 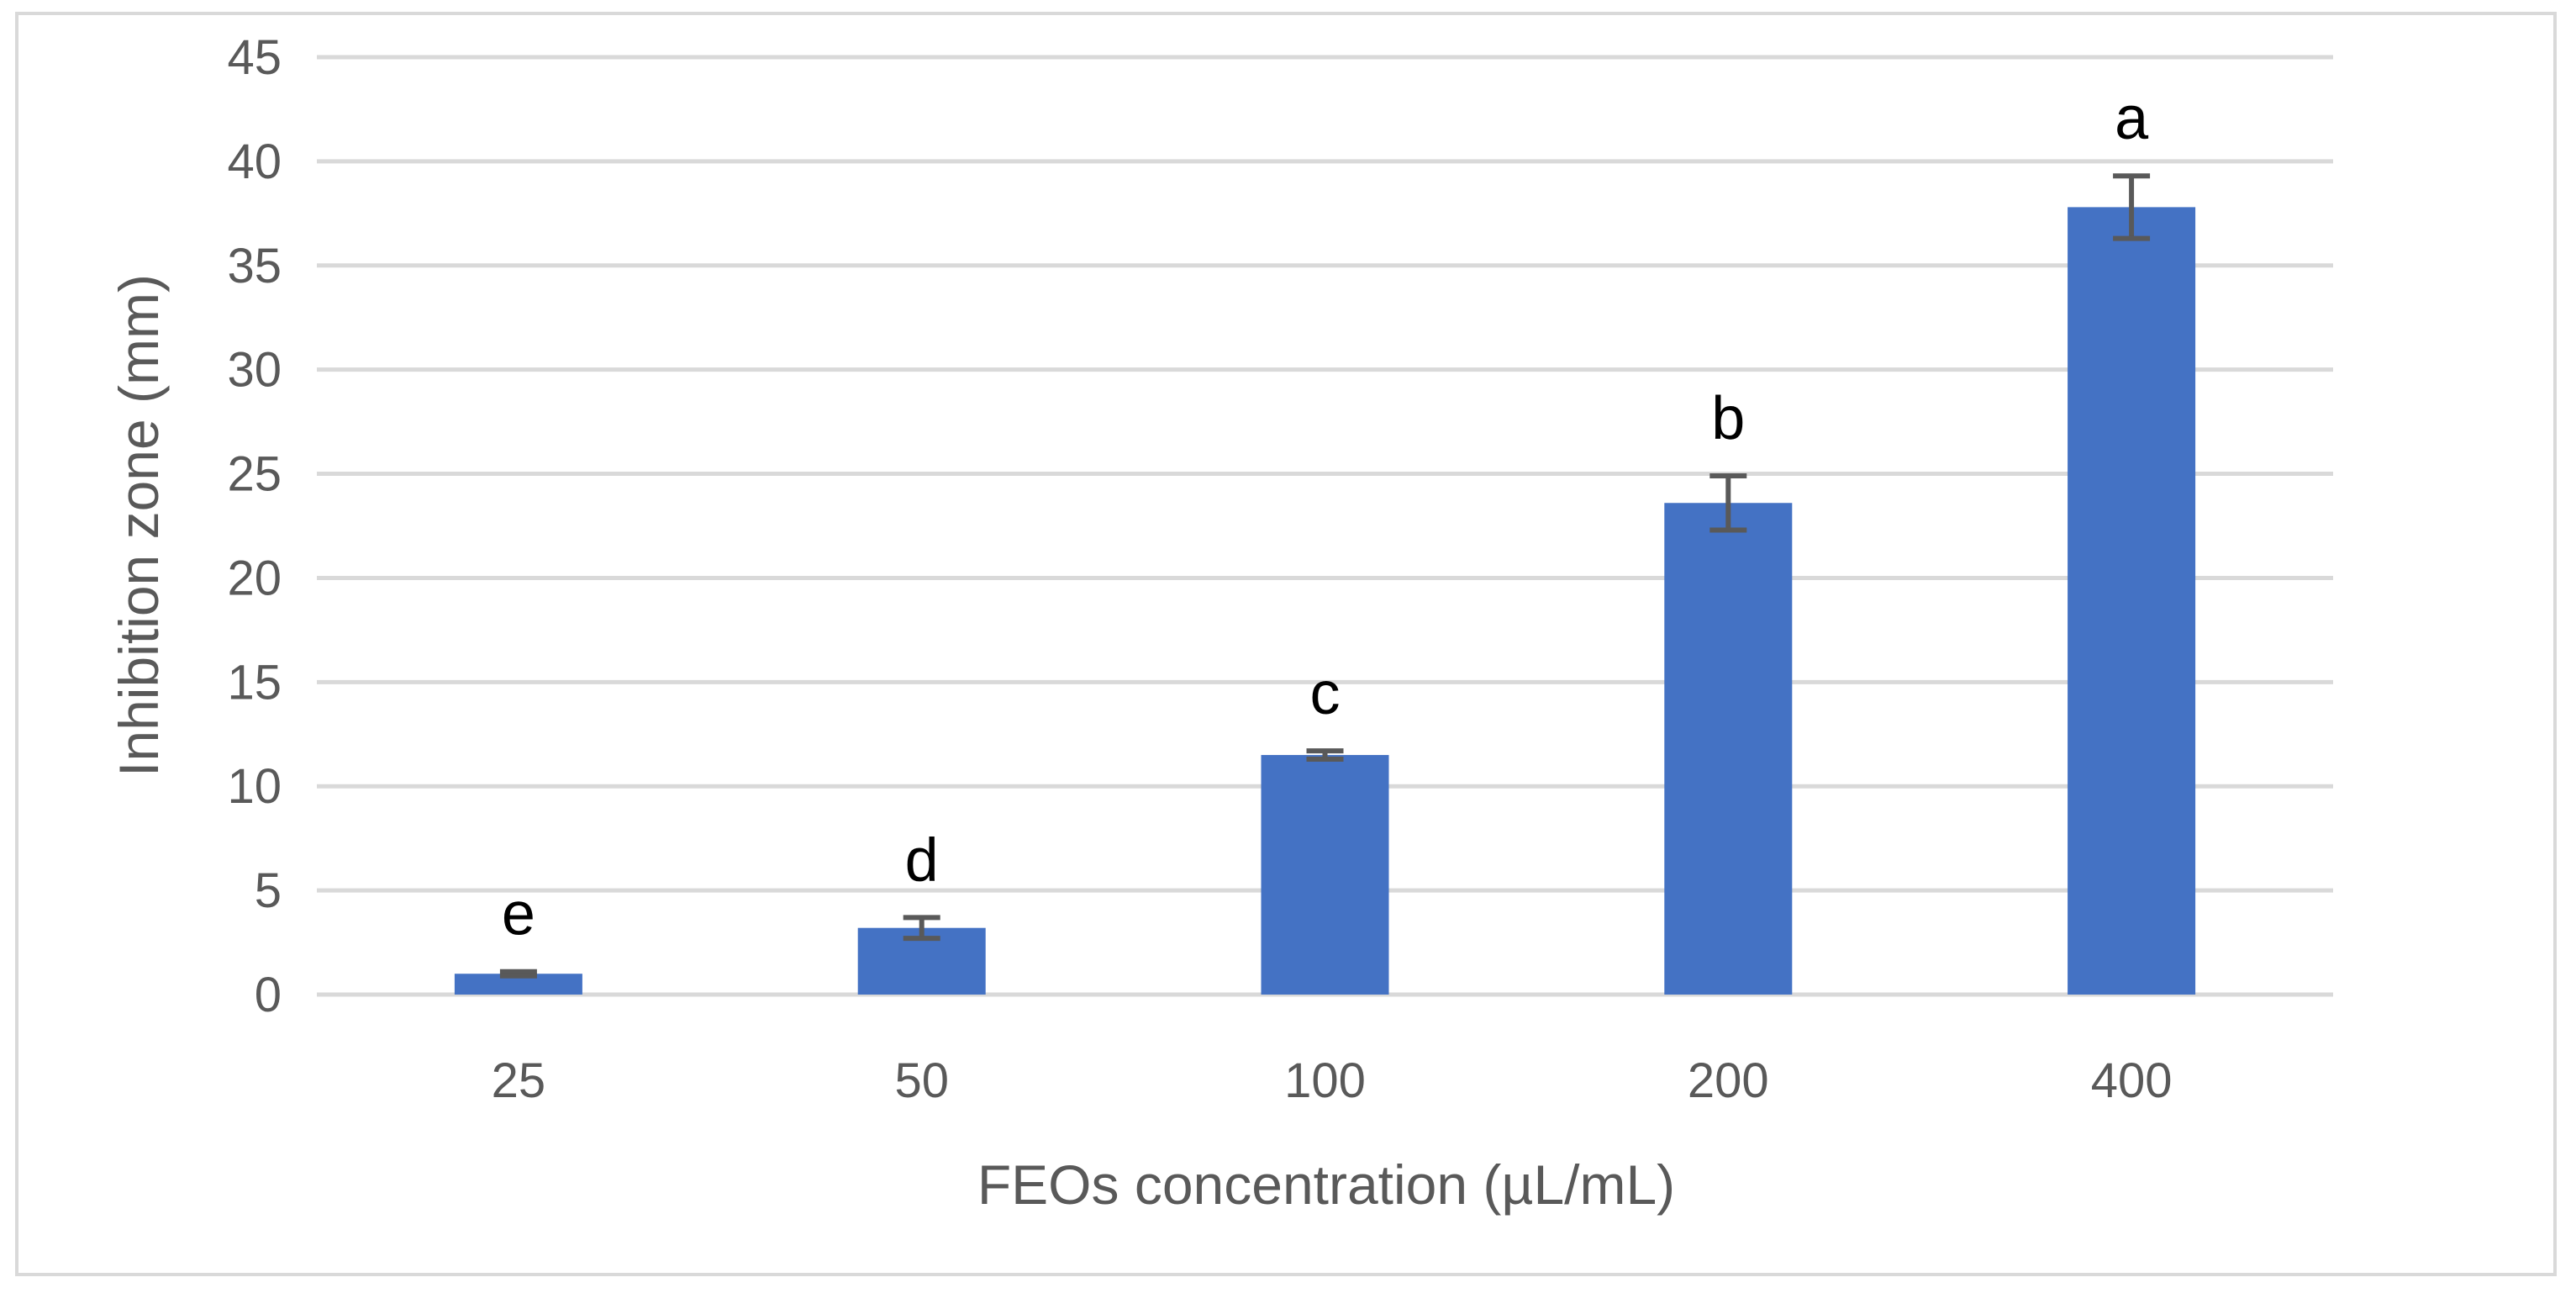 What do you see at coordinates (254, 682) in the screenshot?
I see `y-tick-label: 15` at bounding box center [254, 682].